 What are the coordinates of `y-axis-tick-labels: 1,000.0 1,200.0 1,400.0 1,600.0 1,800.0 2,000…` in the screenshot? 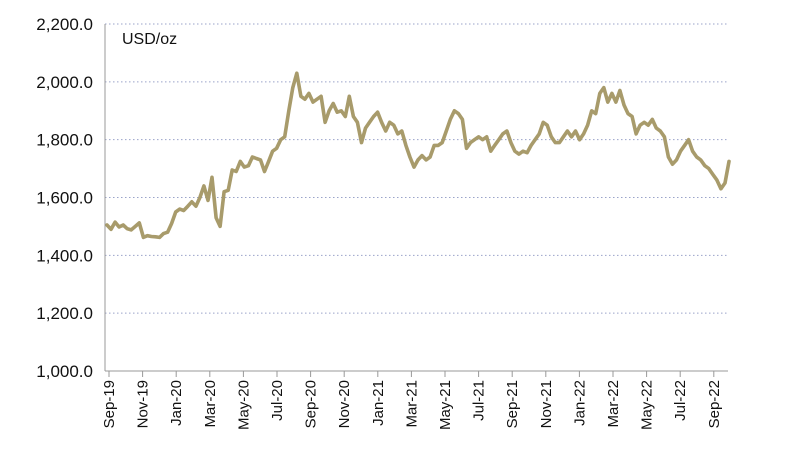 It's located at (64, 198).